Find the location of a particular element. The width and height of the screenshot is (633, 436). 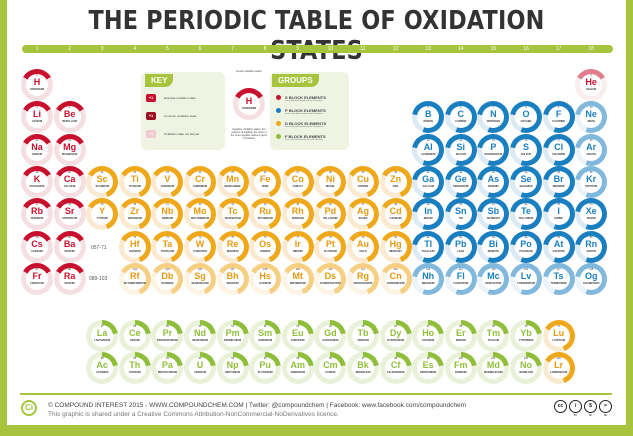

atomic-number: 73 is located at coordinates (167, 237).